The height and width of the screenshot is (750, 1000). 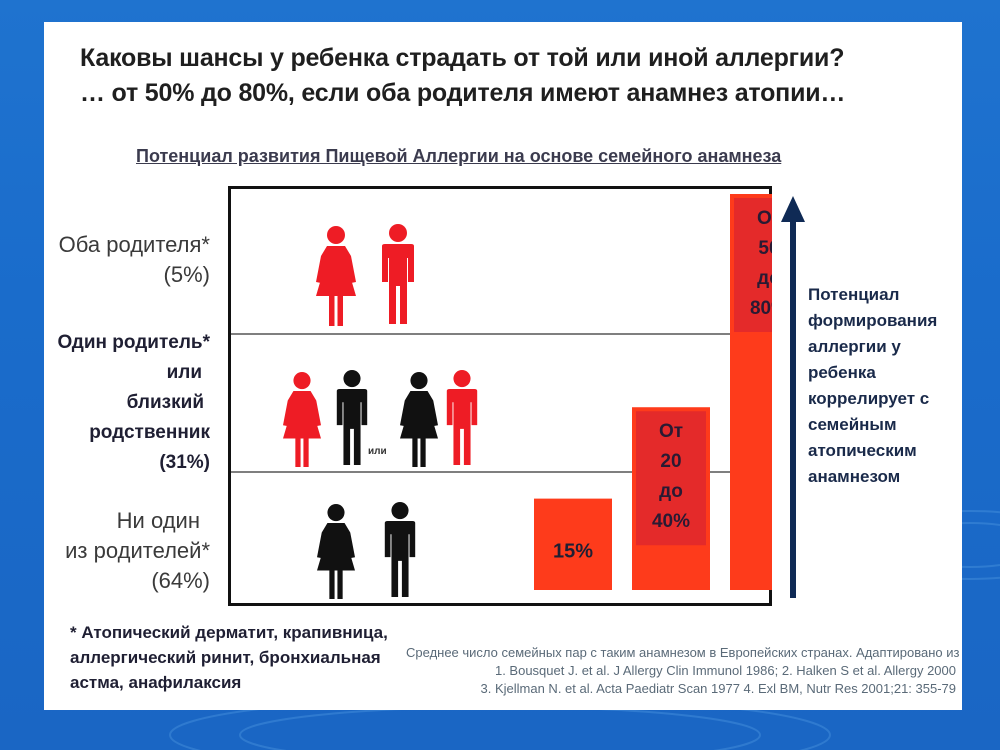 I want to click on bar-3-label-4: 80%, so click(x=761, y=308).